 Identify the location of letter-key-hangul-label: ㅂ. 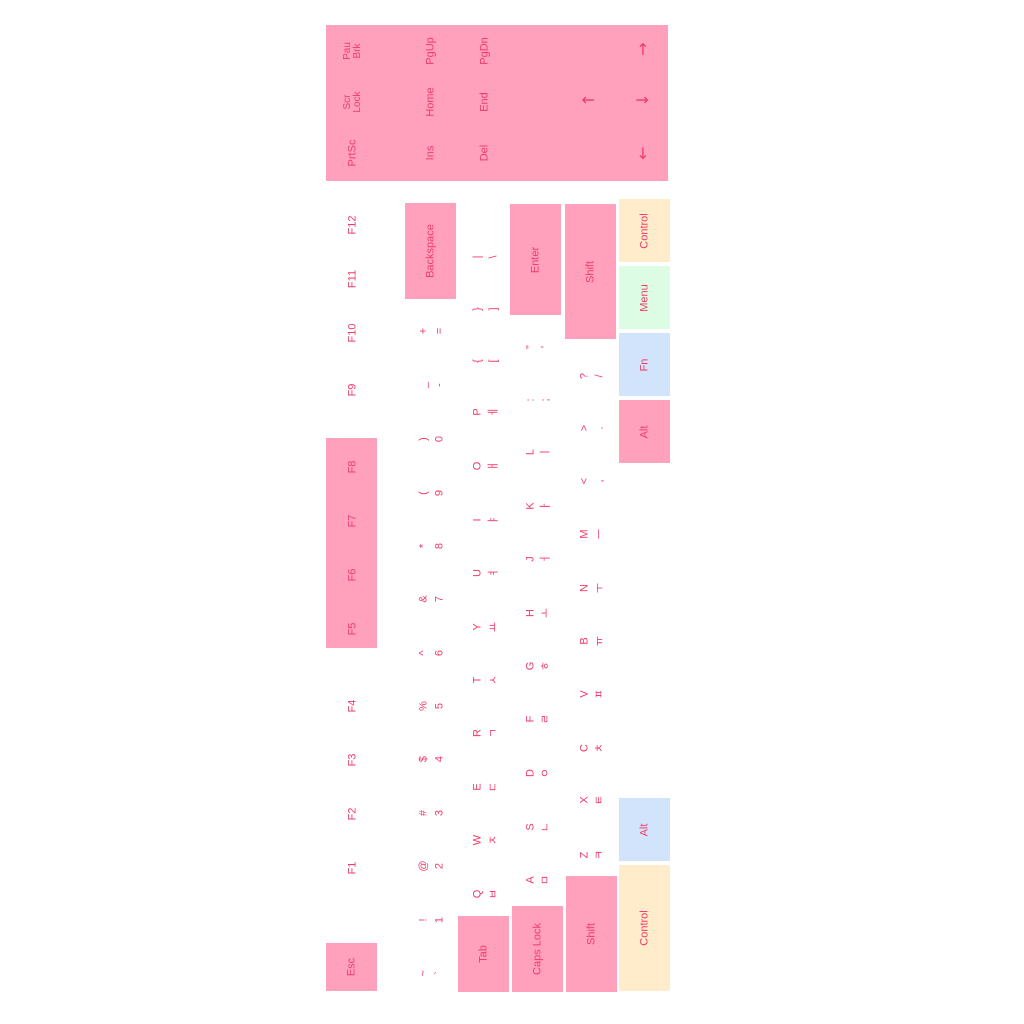
(493, 894).